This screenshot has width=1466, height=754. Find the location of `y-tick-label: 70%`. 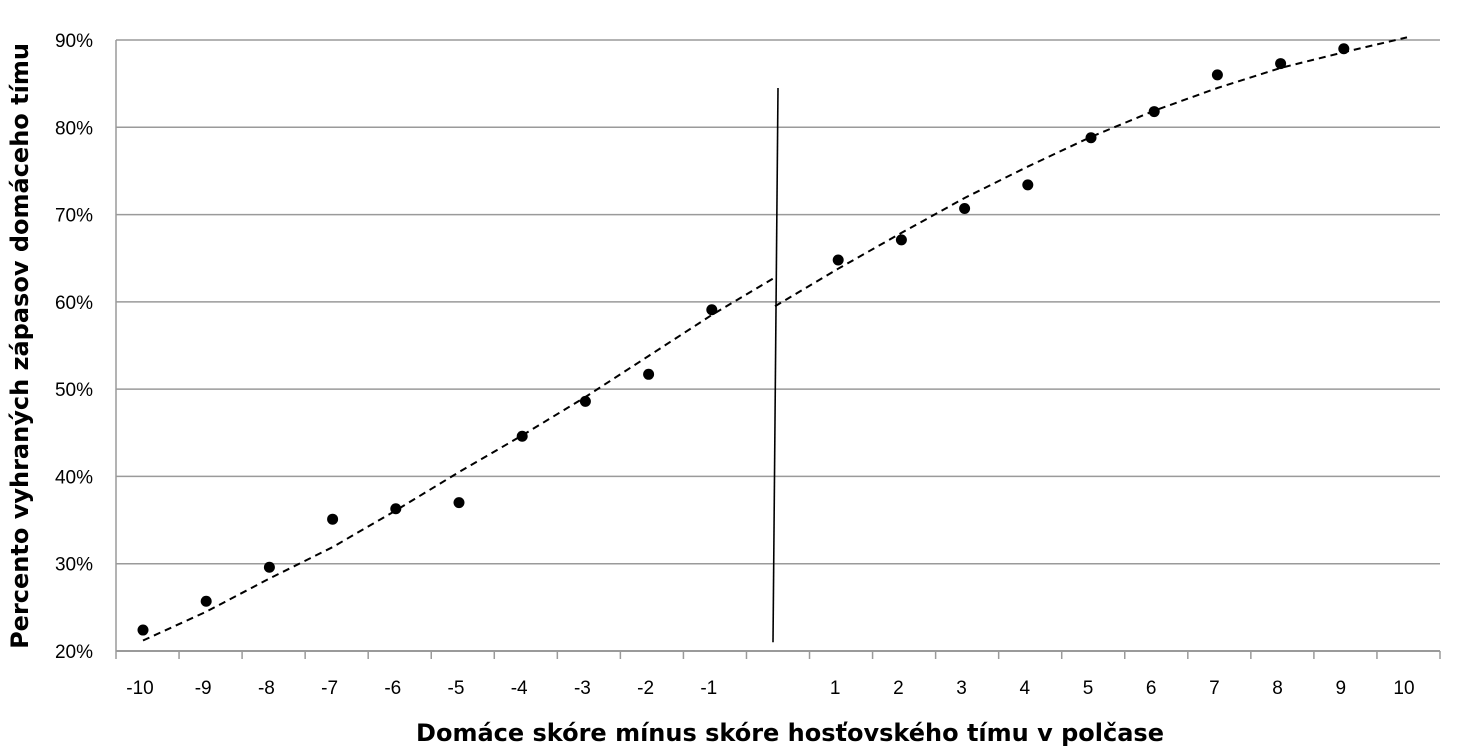

y-tick-label: 70% is located at coordinates (74, 216).